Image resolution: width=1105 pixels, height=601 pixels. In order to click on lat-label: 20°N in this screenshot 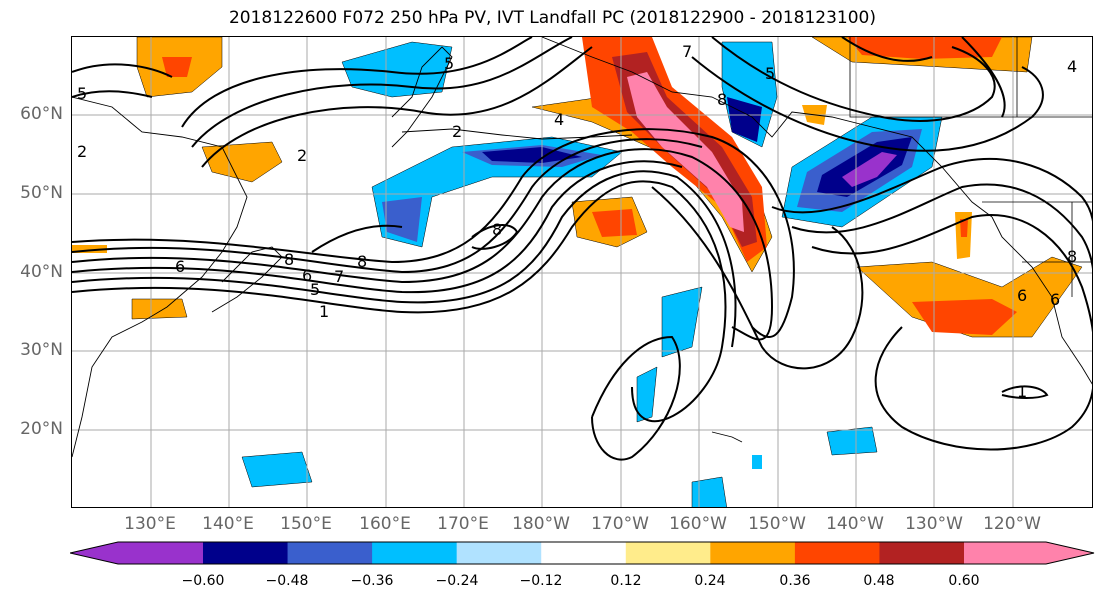, I will do `click(41, 429)`.